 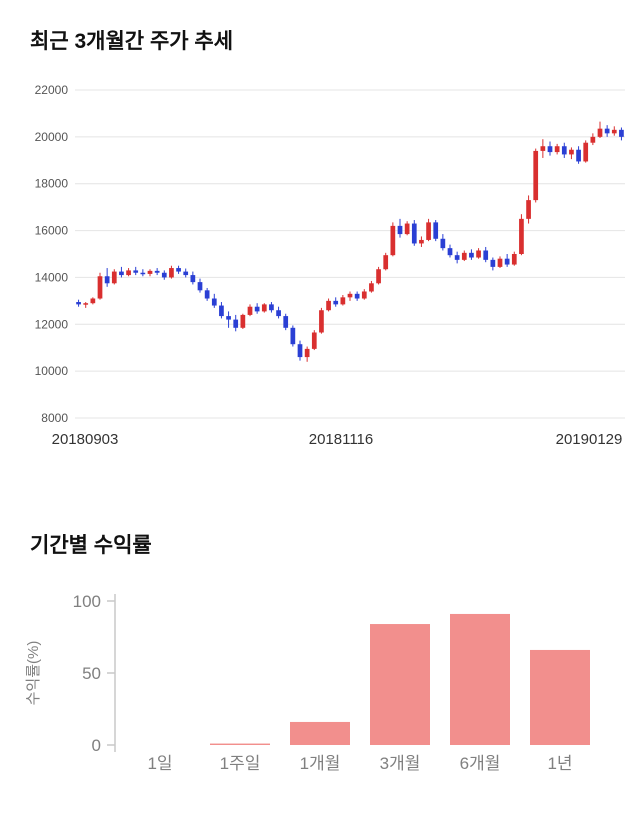 What do you see at coordinates (52, 277) in the screenshot?
I see `y-tick-label: 14000` at bounding box center [52, 277].